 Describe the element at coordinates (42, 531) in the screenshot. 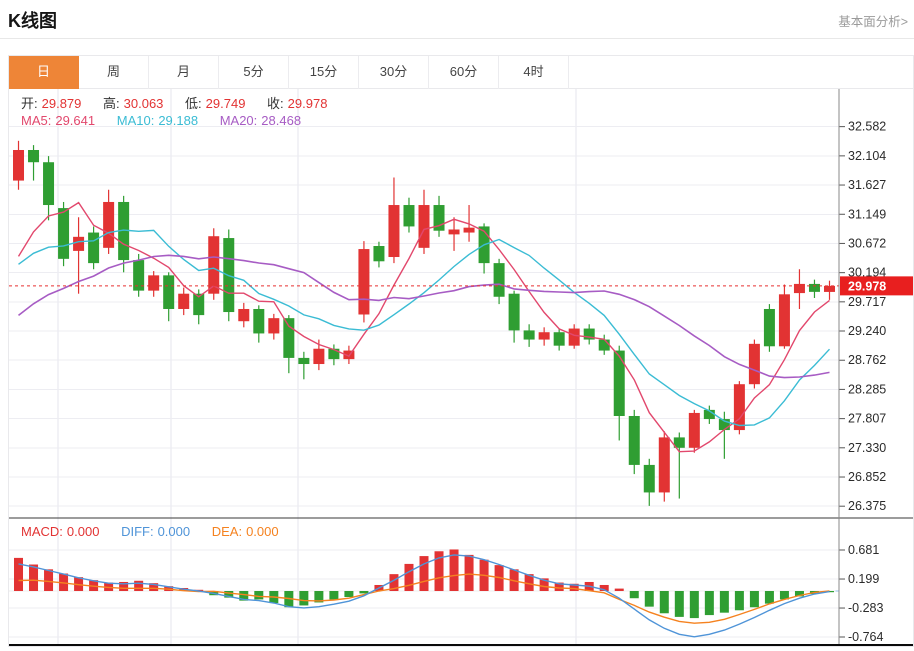

I see `macd-label: MACD:` at that location.